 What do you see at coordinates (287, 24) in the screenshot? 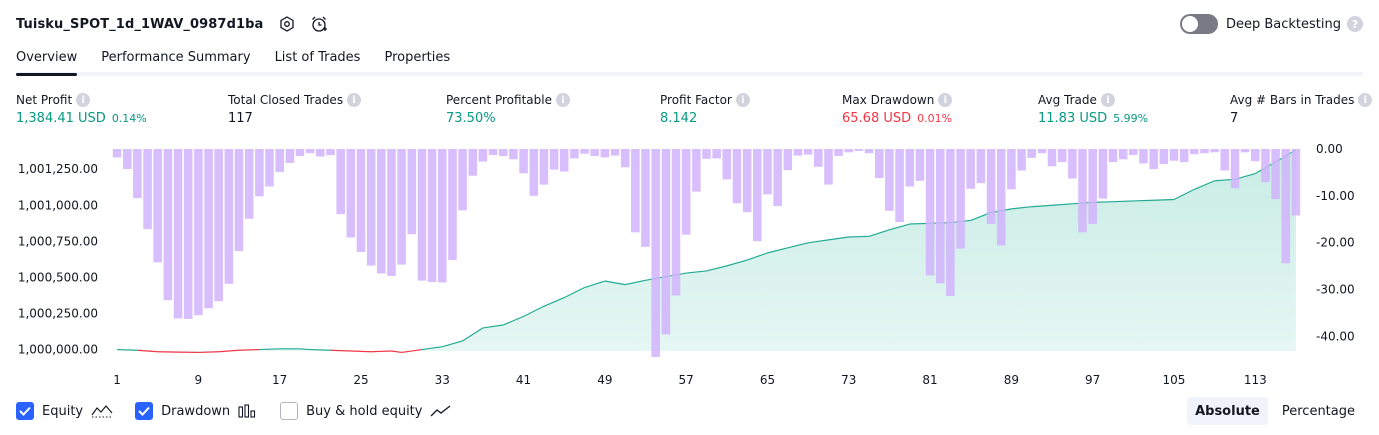
I see `settings-icon` at bounding box center [287, 24].